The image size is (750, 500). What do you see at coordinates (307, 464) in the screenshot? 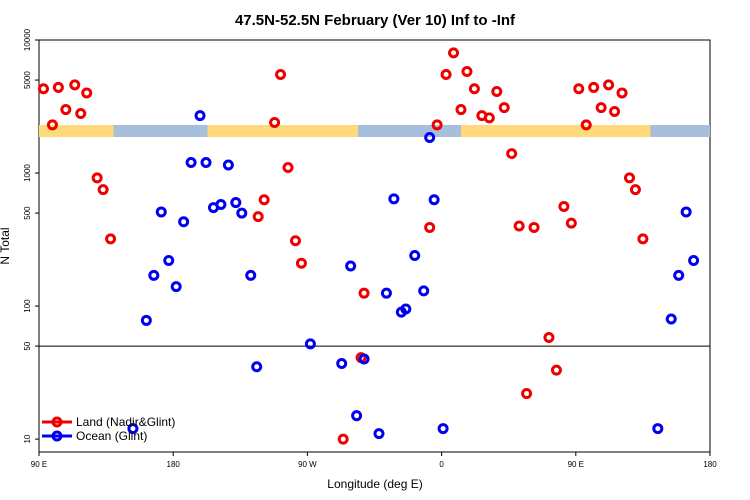
I see `x-tick-label: 90 W` at bounding box center [307, 464].